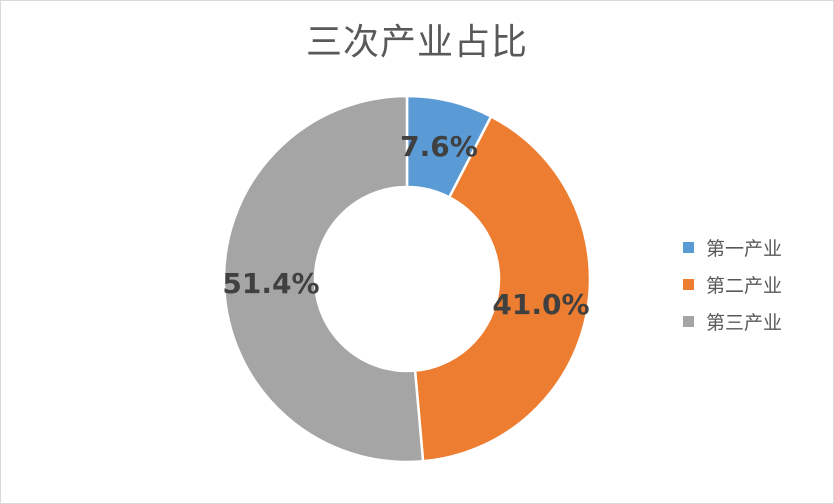 The width and height of the screenshot is (834, 504). I want to click on legend-label-secondary: 第二产业, so click(744, 286).